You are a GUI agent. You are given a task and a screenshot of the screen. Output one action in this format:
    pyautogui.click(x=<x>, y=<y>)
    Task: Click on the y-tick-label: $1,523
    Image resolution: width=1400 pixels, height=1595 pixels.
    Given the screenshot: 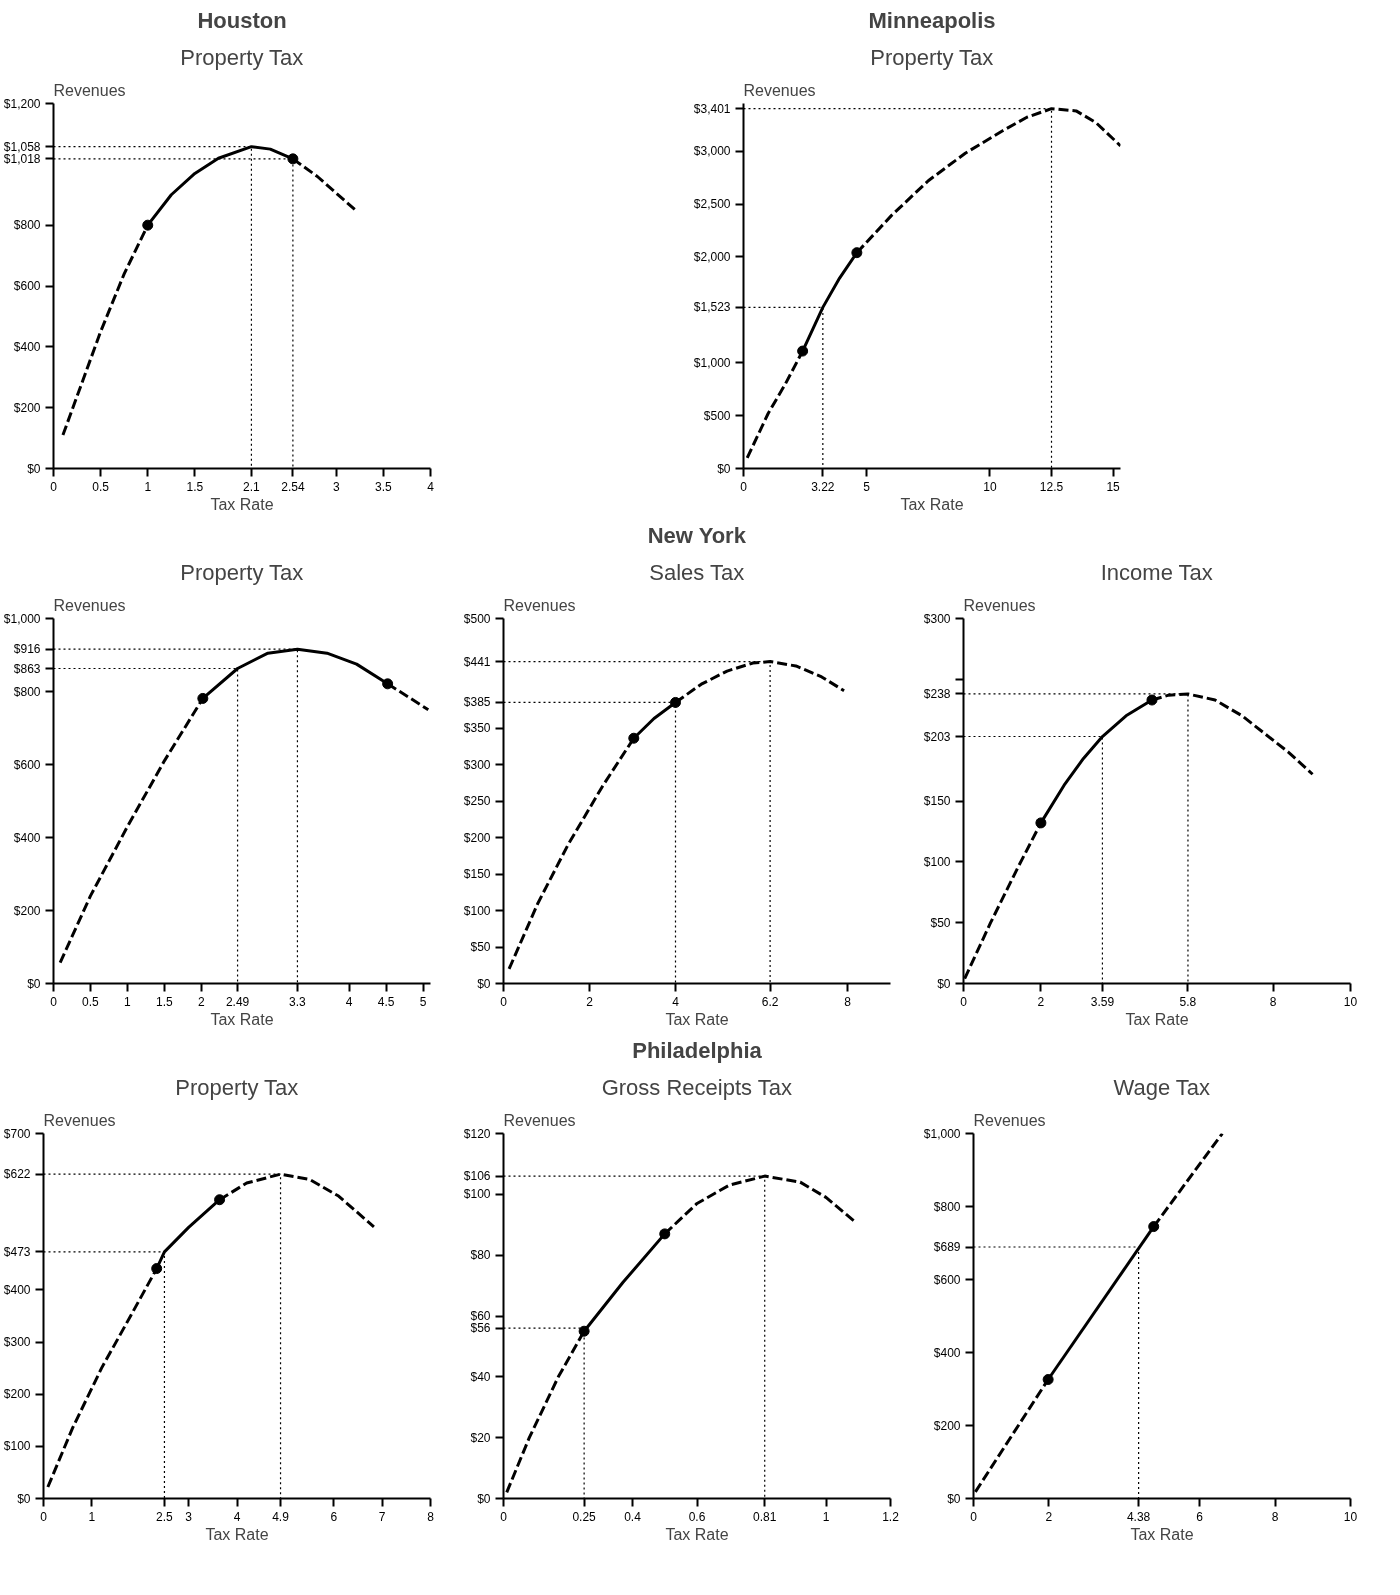 What is the action you would take?
    pyautogui.click(x=712, y=307)
    